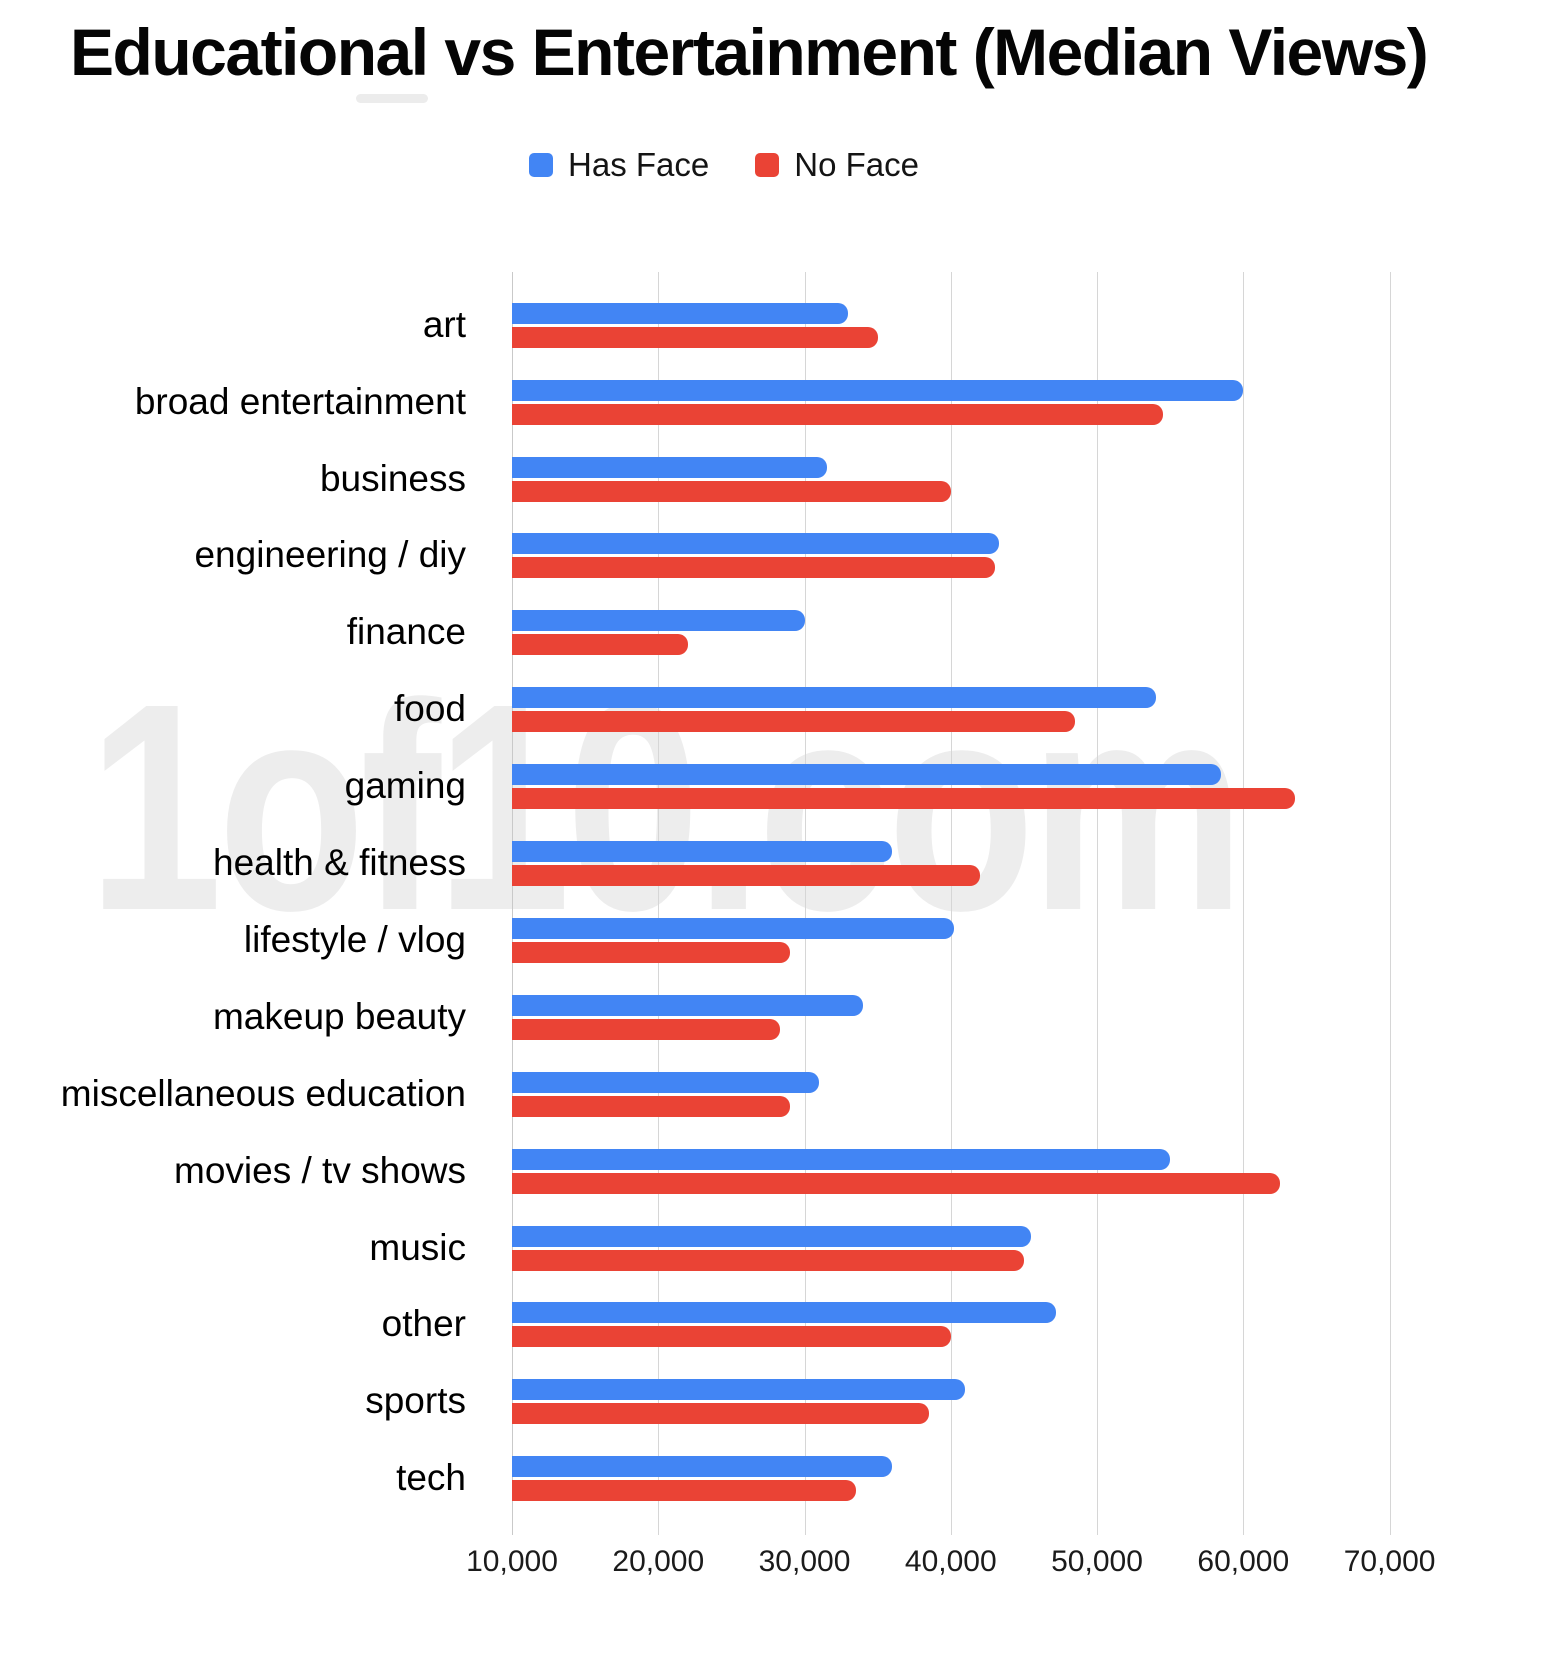 The height and width of the screenshot is (1662, 1568). What do you see at coordinates (263, 1093) in the screenshot?
I see `category-label-miscellaneous-education: miscellaneous education` at bounding box center [263, 1093].